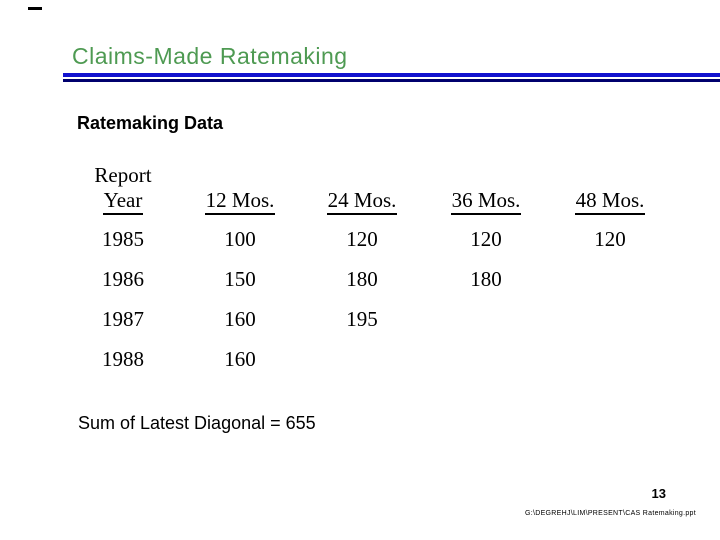  Describe the element at coordinates (360, 362) in the screenshot. I see `table-row: 1988 160` at that location.